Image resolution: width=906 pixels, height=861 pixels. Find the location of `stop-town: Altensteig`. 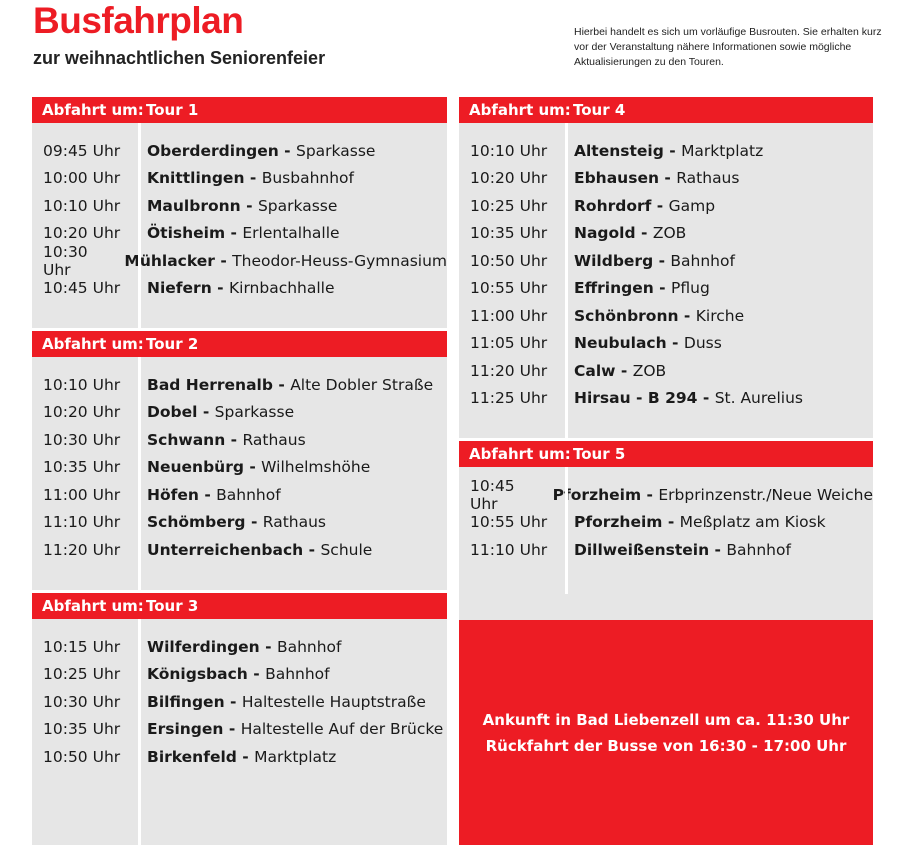

stop-town: Altensteig is located at coordinates (619, 150).